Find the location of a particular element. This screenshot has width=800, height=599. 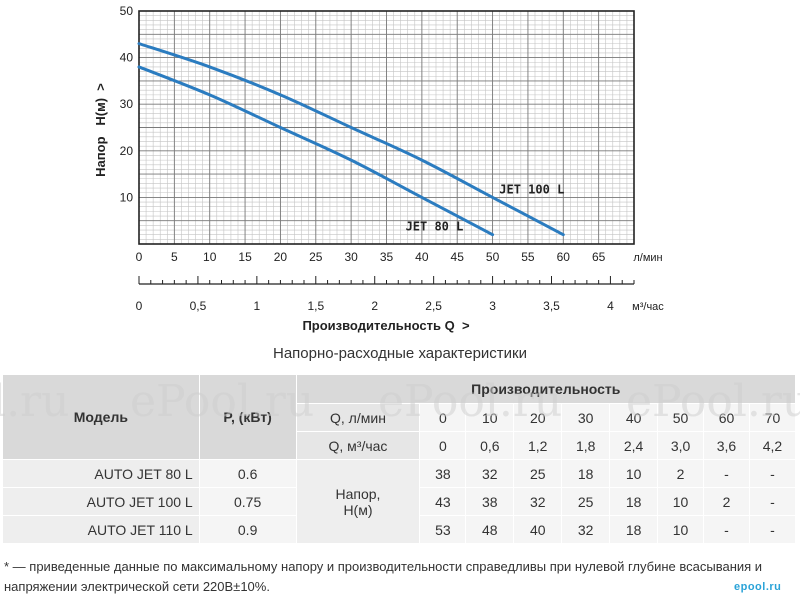

q-m3h-value: 1,2 is located at coordinates (538, 445).